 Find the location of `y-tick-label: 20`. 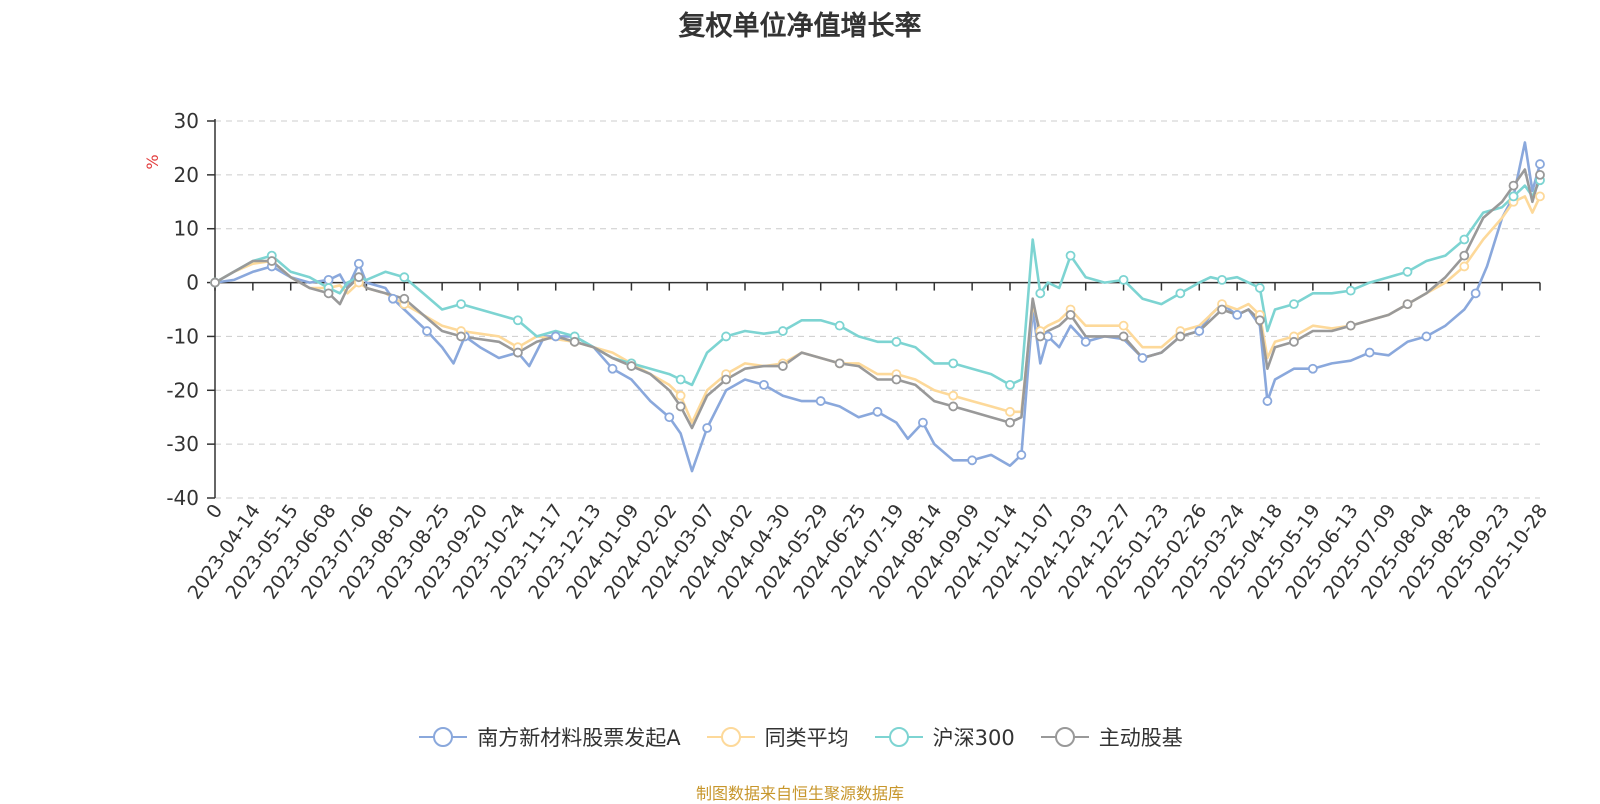

y-tick-label: 20 is located at coordinates (186, 175).